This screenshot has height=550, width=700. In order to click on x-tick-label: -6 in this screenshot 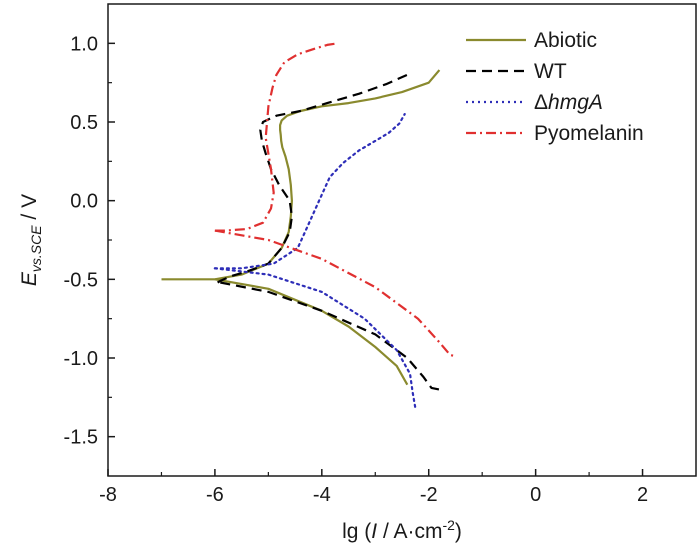, I will do `click(215, 495)`.